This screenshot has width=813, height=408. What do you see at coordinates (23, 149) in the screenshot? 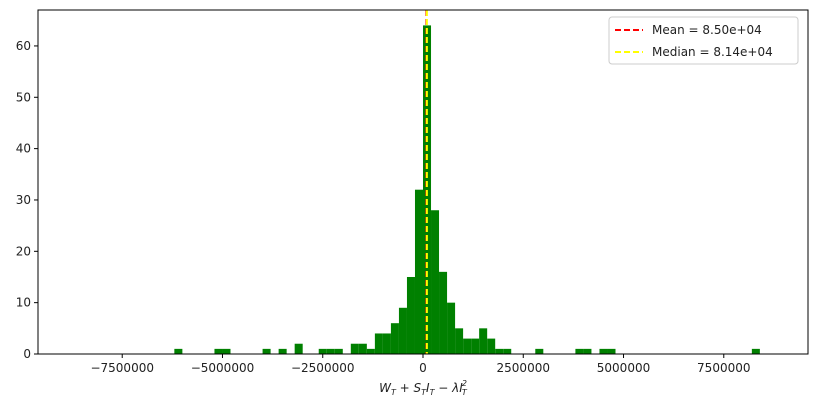
I see `y-tick-label: 40` at bounding box center [23, 149].